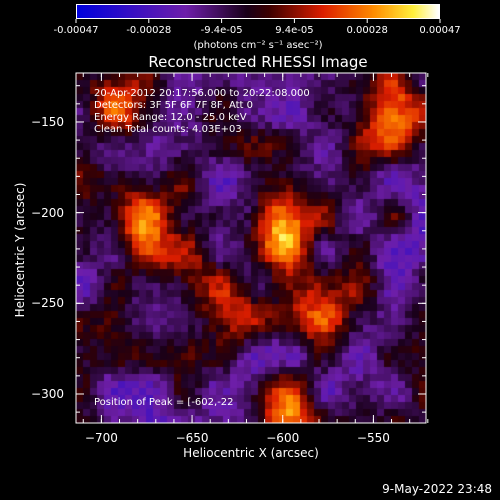 Image resolution: width=500 pixels, height=500 pixels. Describe the element at coordinates (294, 30) in the screenshot. I see `colorbar-tick-label: 9.4e-05` at that location.